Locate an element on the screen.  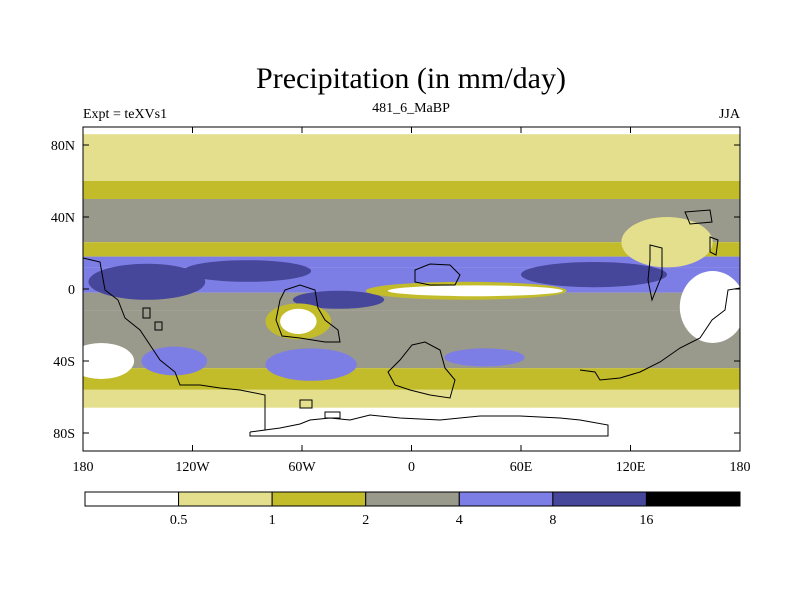
chart-title: Precipitation (in mm/day) is located at coordinates (411, 78).